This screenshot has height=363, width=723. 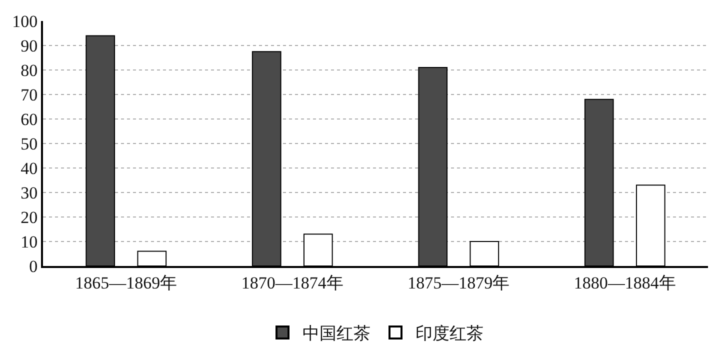 What do you see at coordinates (29, 119) in the screenshot?
I see `y-tick-label: 60` at bounding box center [29, 119].